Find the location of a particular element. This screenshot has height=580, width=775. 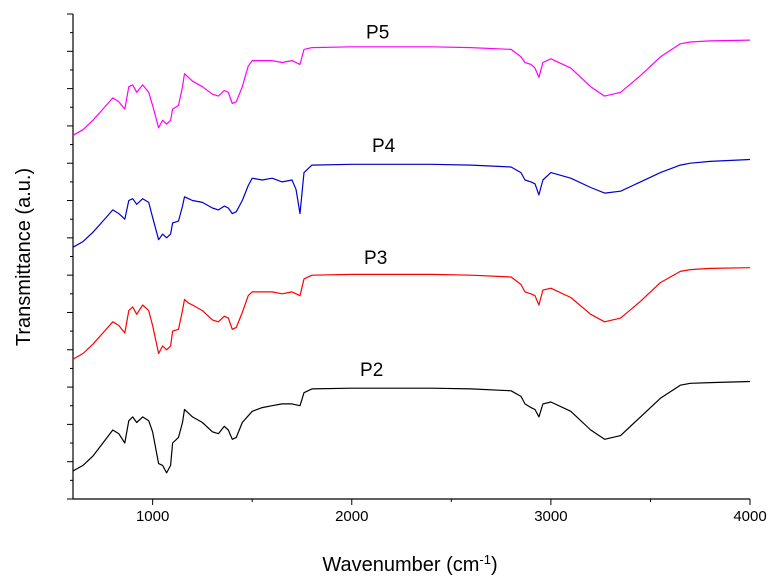

series-line-p5 is located at coordinates (411, 87).